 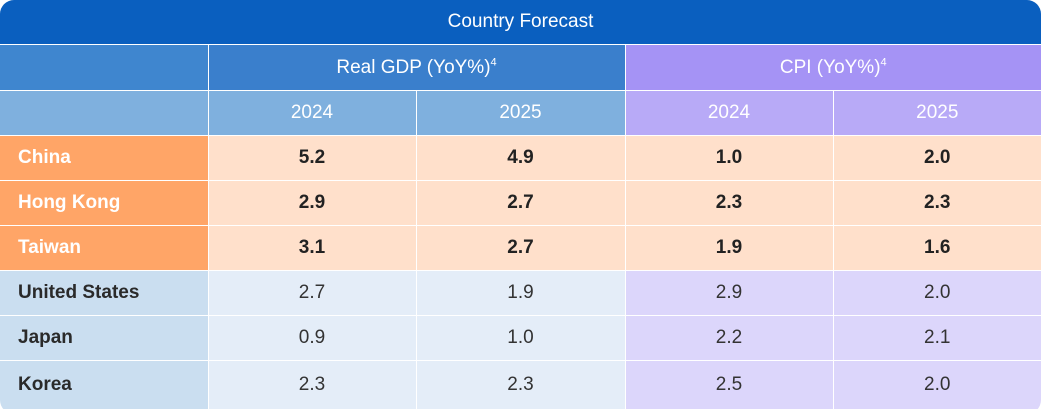 I want to click on gdp-group-label: Real GDP (YoY%), so click(x=413, y=67).